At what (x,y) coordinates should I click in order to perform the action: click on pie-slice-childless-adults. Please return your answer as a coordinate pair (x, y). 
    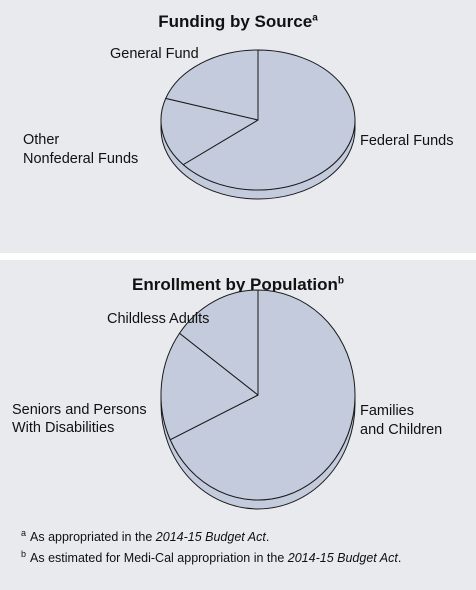
    Looking at the image, I should click on (219, 342).